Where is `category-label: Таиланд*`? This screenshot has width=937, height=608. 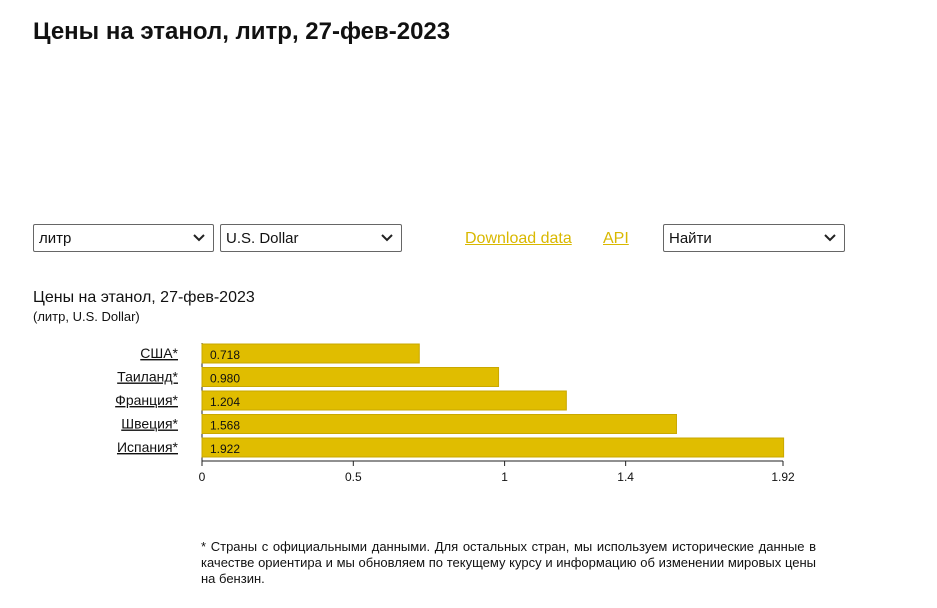 category-label: Таиланд* is located at coordinates (147, 377).